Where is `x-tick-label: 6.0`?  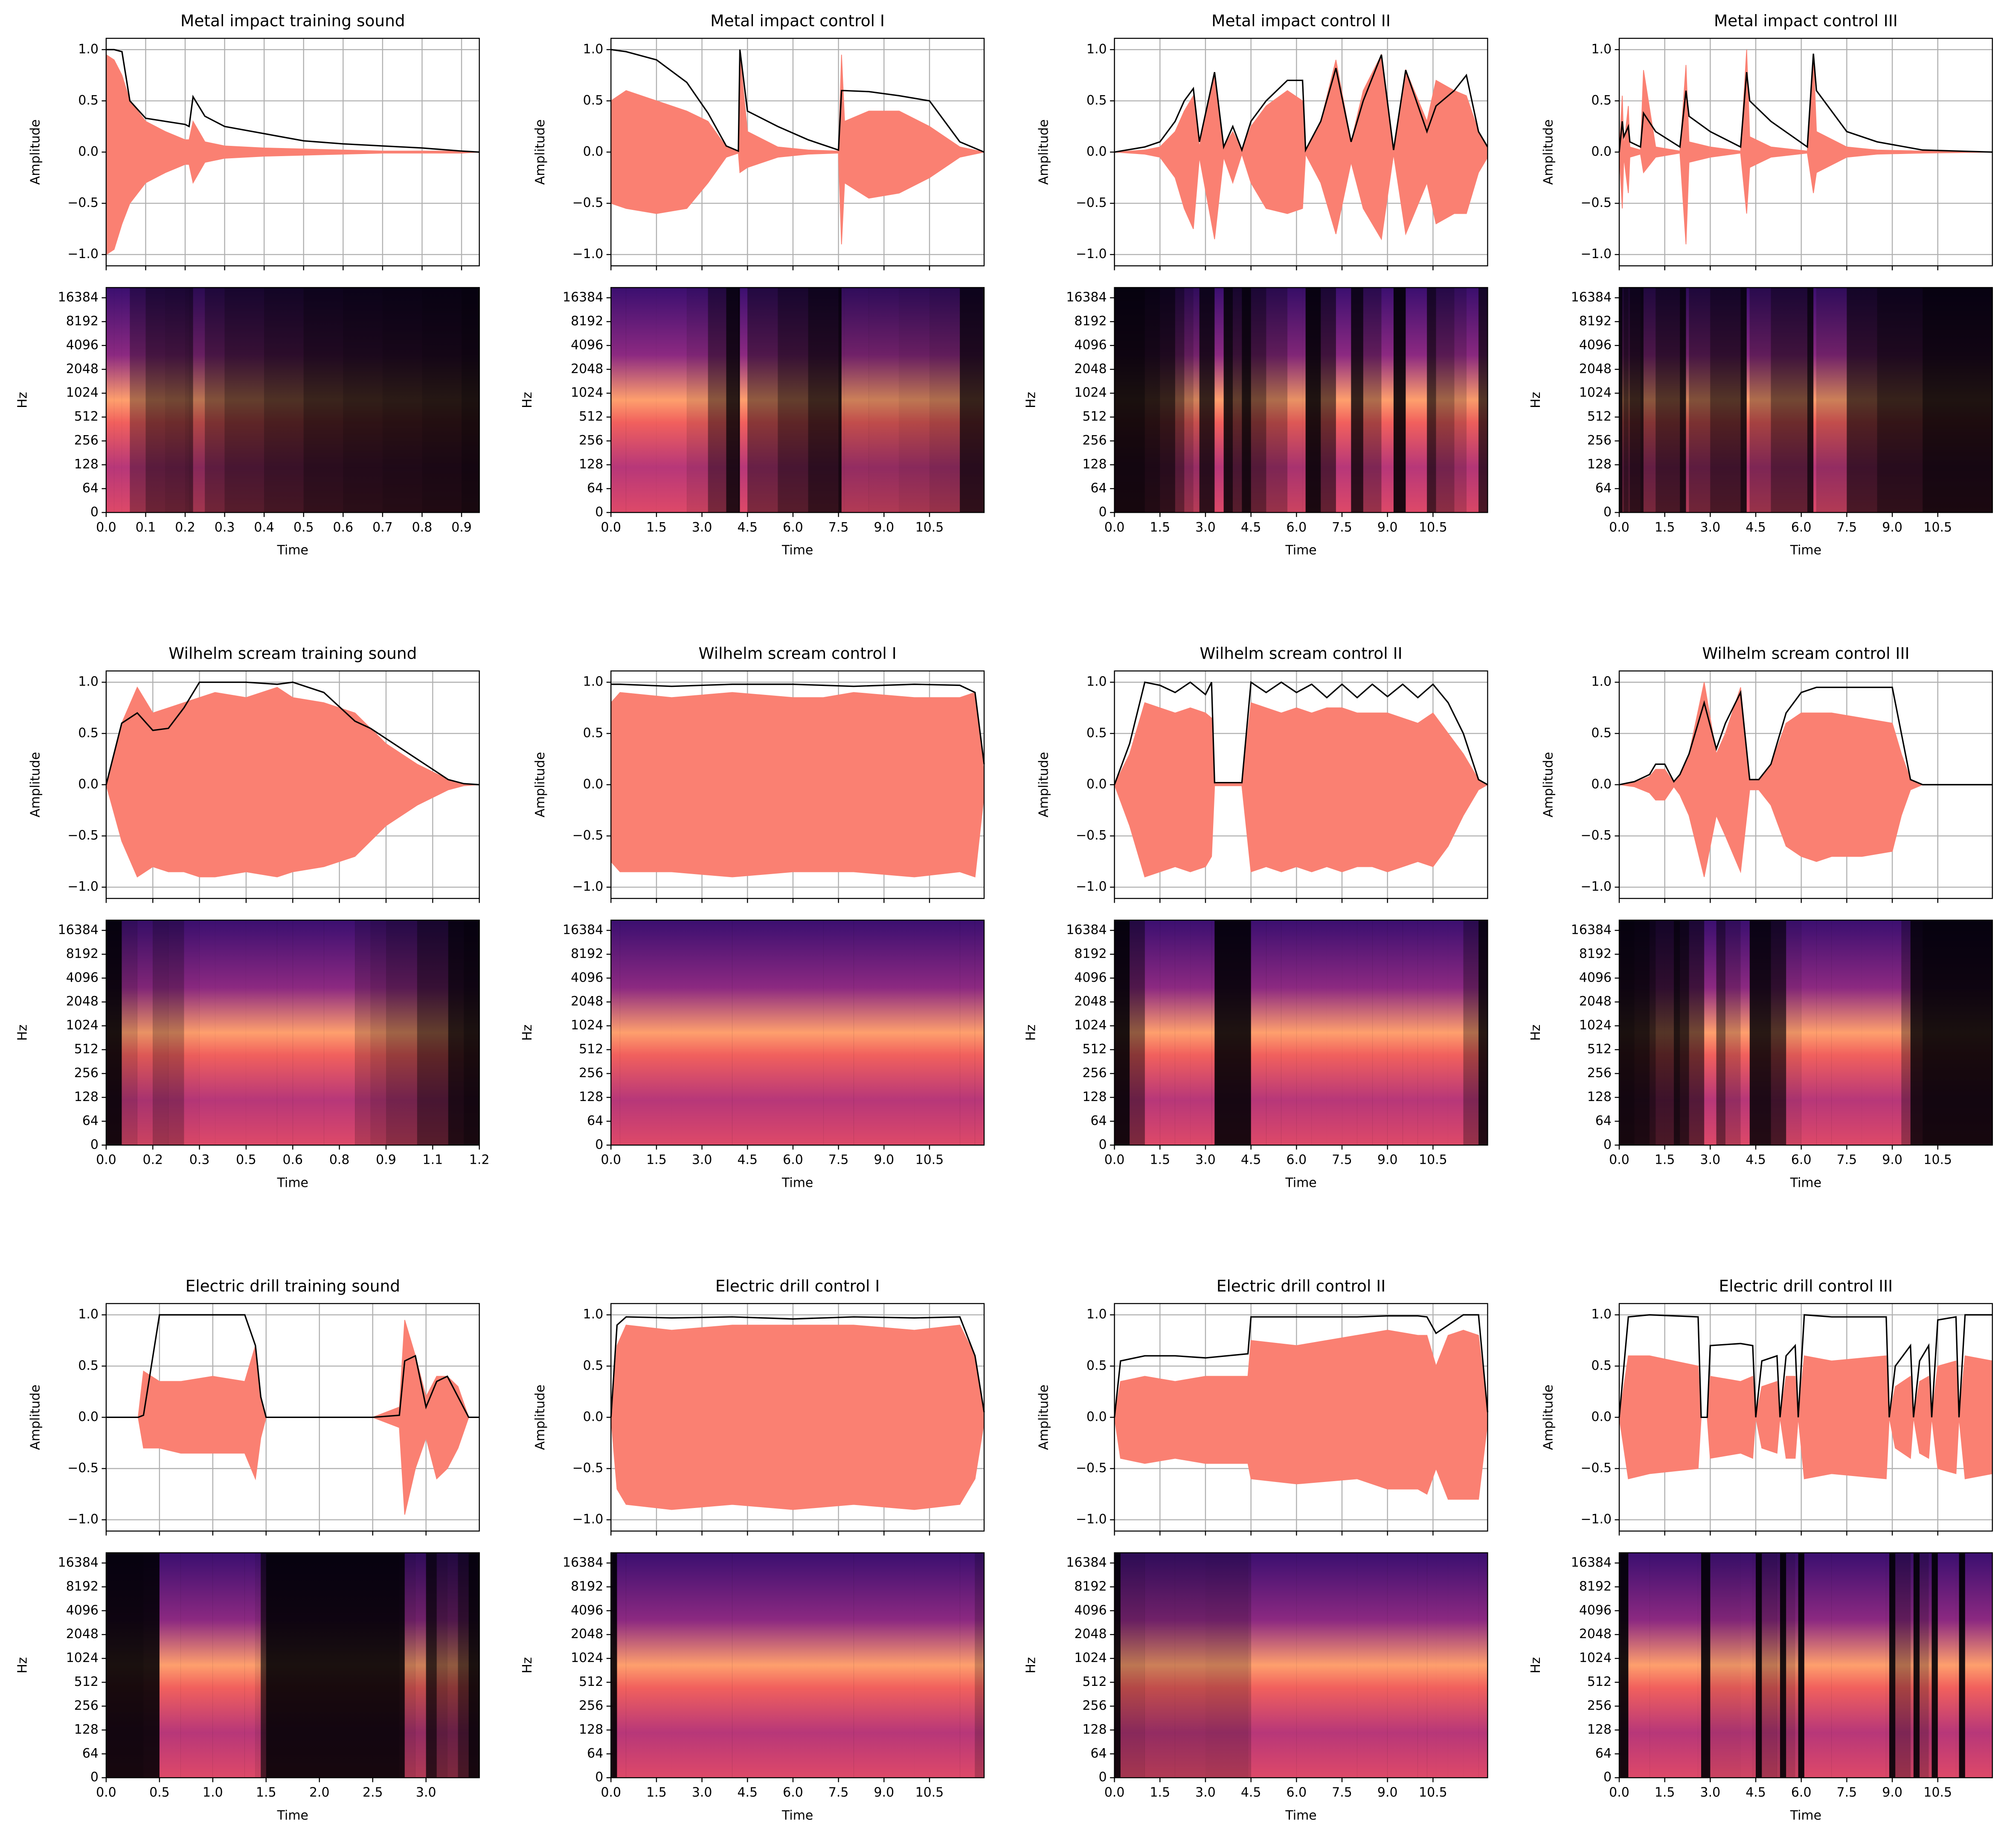 x-tick-label: 6.0 is located at coordinates (1801, 1792).